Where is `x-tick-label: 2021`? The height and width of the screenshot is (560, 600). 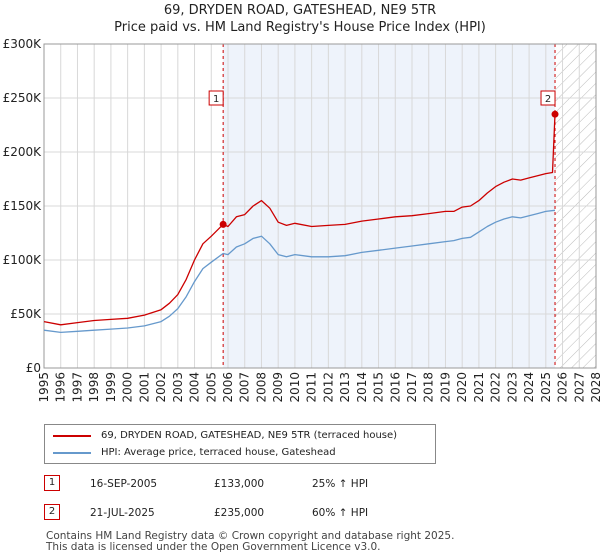
x-tick-label: 2021 is located at coordinates (479, 387).